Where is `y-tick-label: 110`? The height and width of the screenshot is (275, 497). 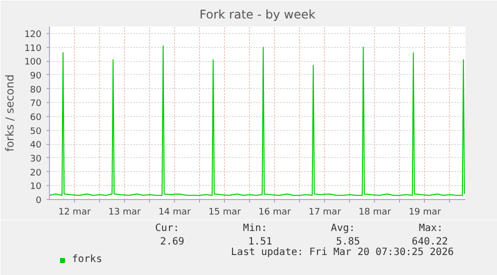 y-tick-label: 110 is located at coordinates (33, 49).